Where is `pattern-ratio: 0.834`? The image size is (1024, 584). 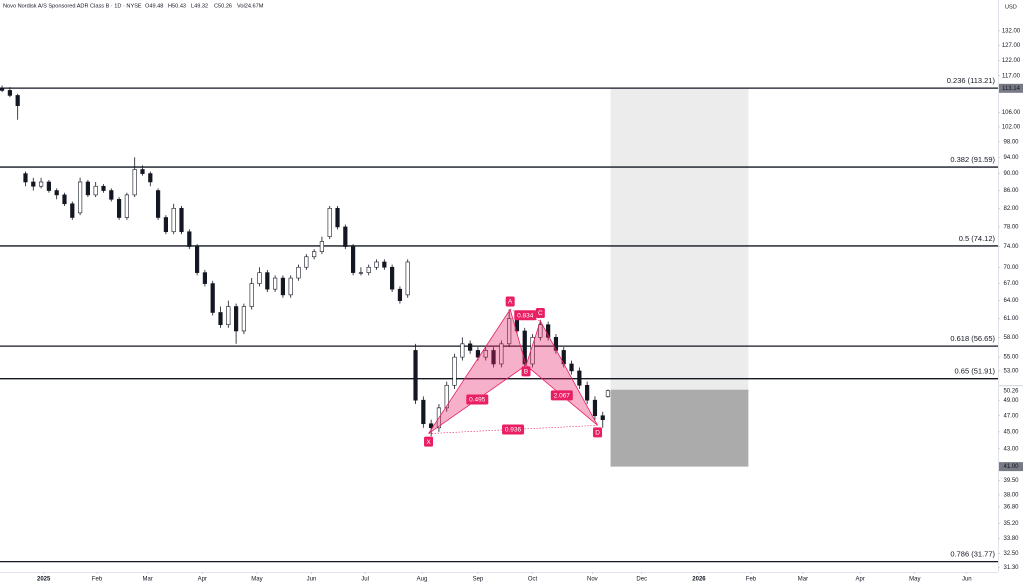
pattern-ratio: 0.834 is located at coordinates (525, 315).